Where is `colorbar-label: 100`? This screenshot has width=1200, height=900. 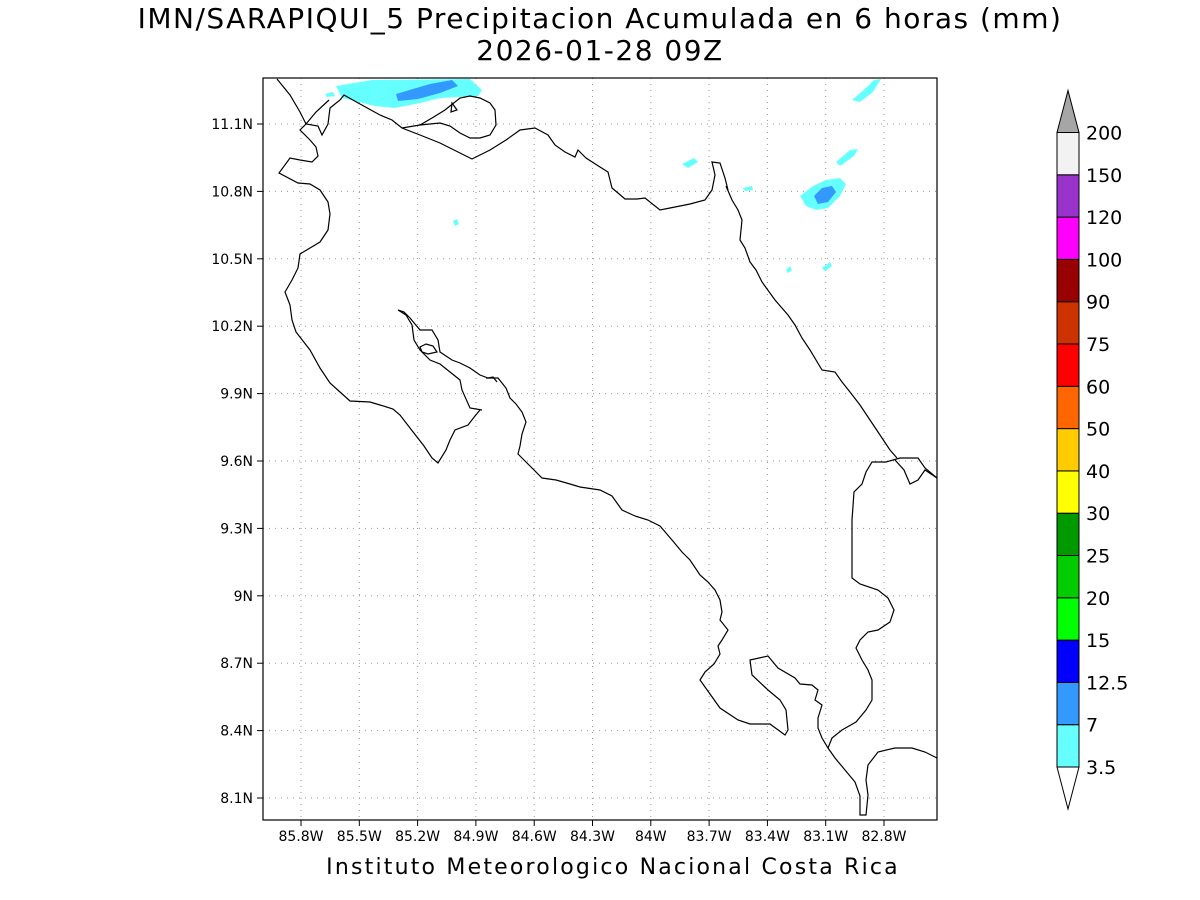
colorbar-label: 100 is located at coordinates (1104, 260).